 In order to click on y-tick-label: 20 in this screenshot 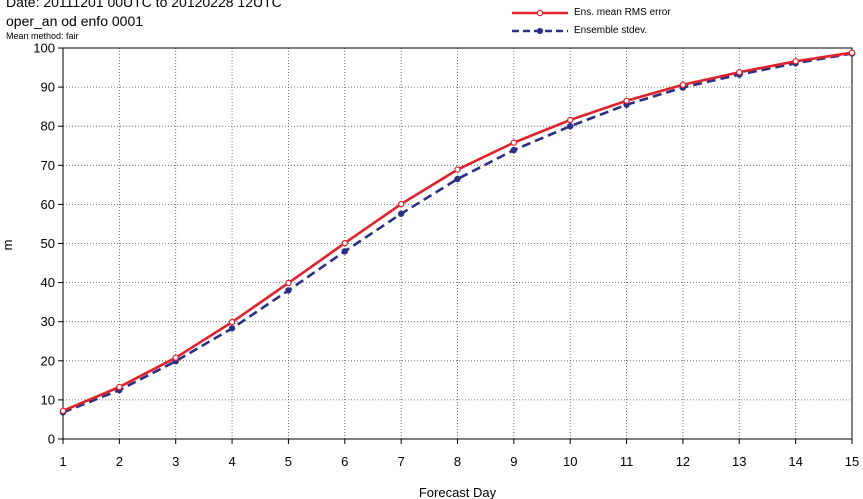, I will do `click(48, 360)`.